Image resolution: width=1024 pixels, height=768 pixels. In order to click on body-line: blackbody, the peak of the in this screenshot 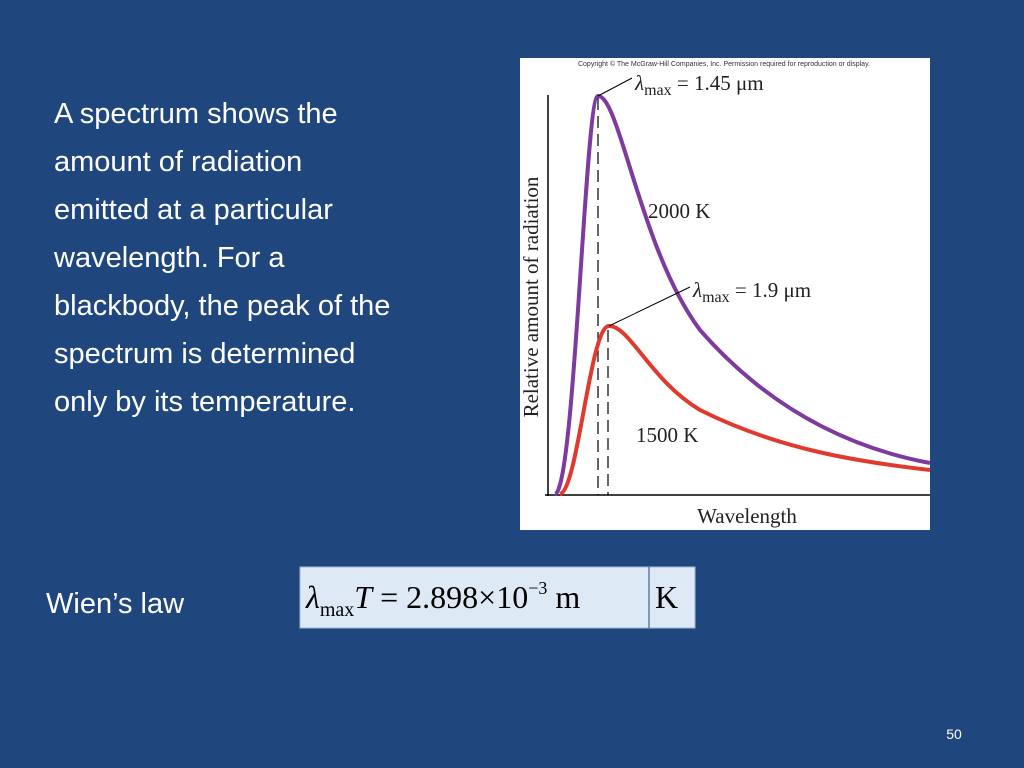, I will do `click(222, 306)`.